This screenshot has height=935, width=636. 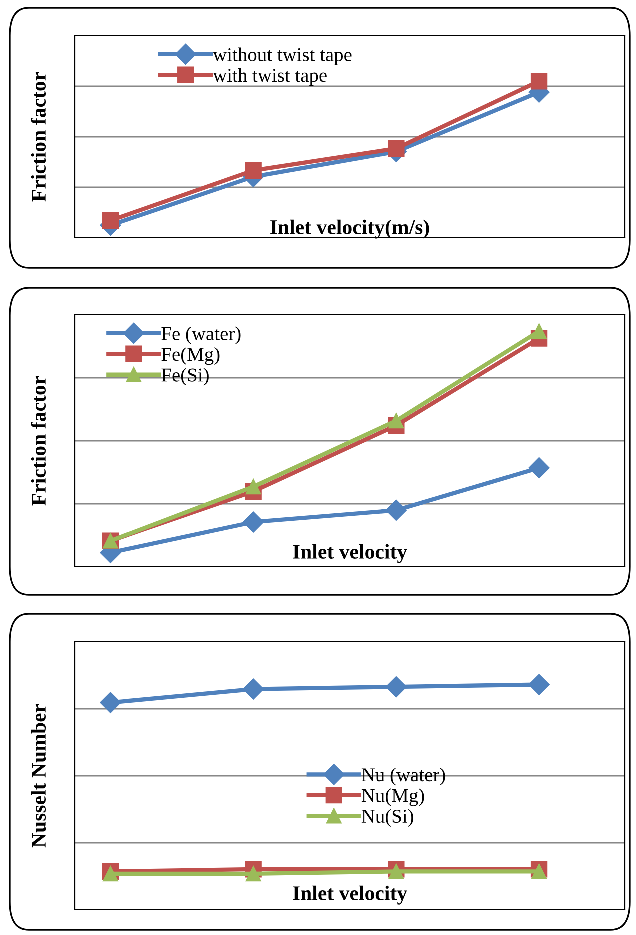 What do you see at coordinates (185, 377) in the screenshot?
I see `legend-label: Fe(Si)` at bounding box center [185, 377].